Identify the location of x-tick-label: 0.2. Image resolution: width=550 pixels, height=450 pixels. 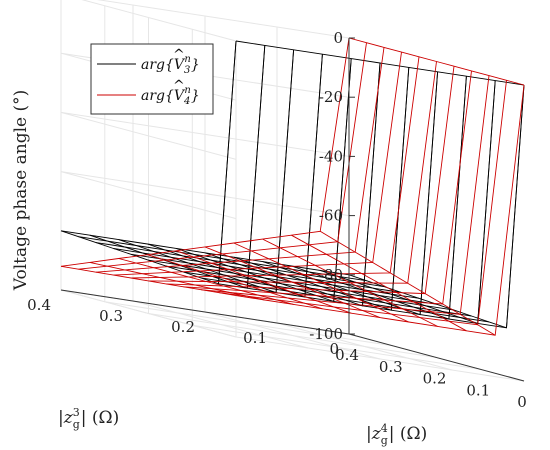
(435, 379).